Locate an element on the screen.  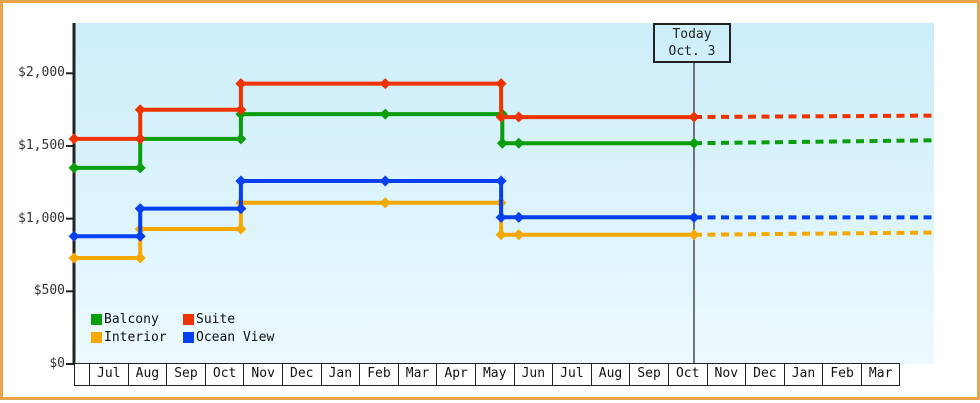
chart-legend: Balcony Suite Interior Ocean View is located at coordinates (182, 328).